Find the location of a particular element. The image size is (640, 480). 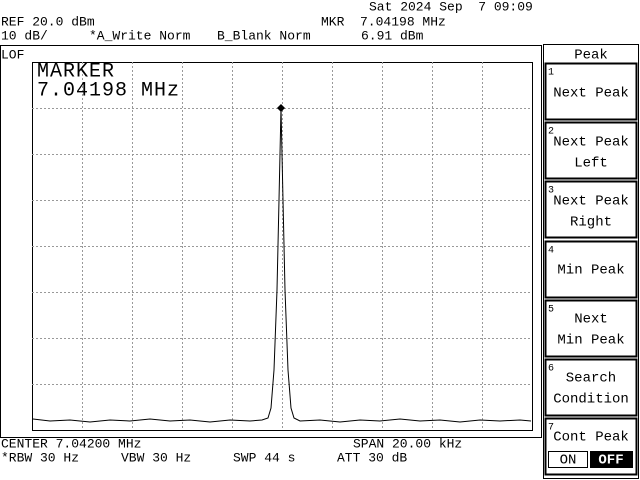

ref-level: REF 20.0 dBm is located at coordinates (48, 21).